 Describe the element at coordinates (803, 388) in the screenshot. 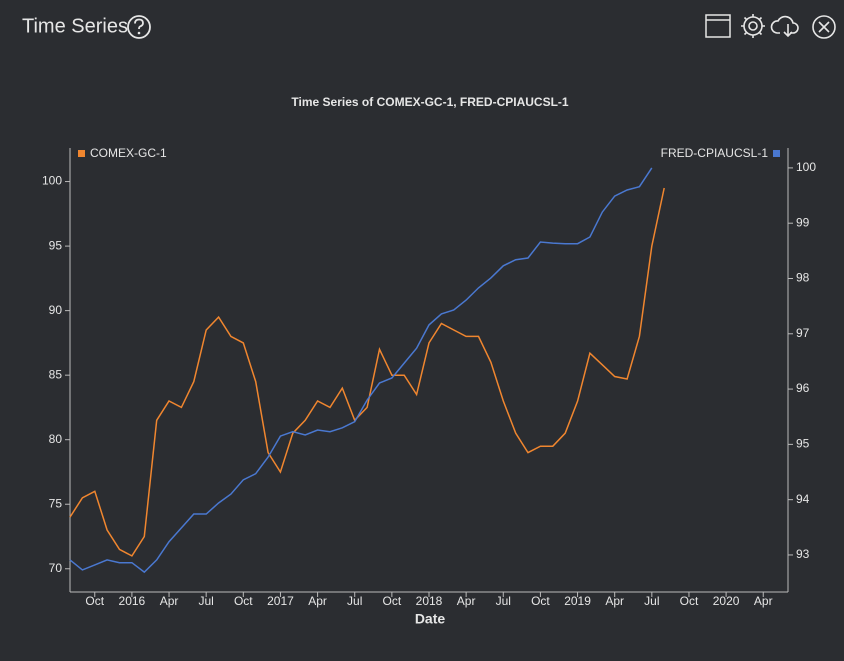

I see `y2-tick-label: 96` at that location.